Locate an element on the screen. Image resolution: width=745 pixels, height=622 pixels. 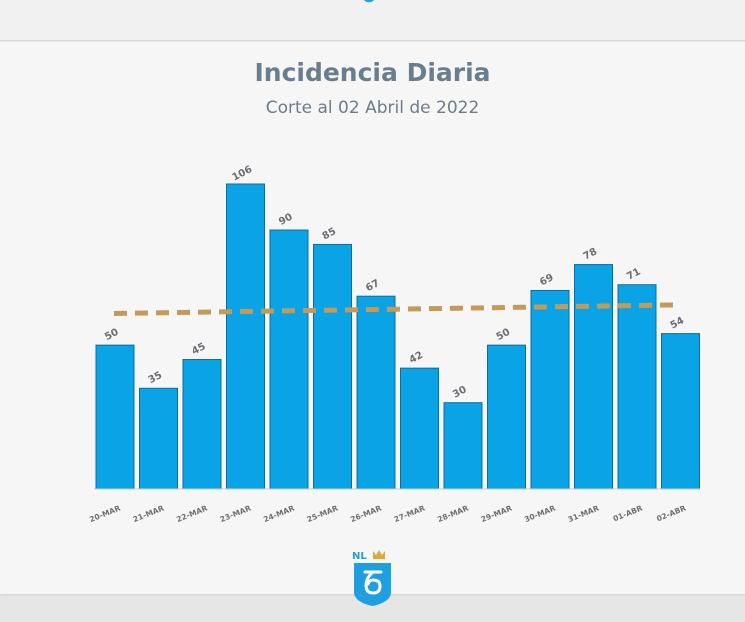
x-tick-label: 26-MAR is located at coordinates (366, 513).